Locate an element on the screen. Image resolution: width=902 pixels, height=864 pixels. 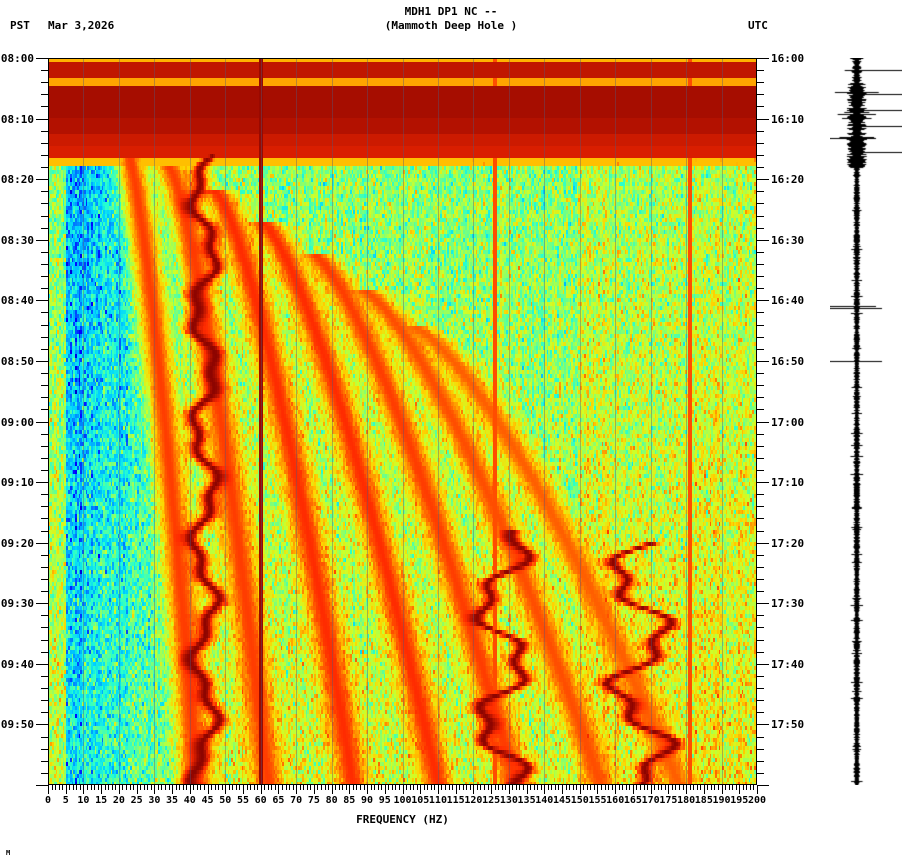
freq-tick-label: 85 is located at coordinates (349, 800).